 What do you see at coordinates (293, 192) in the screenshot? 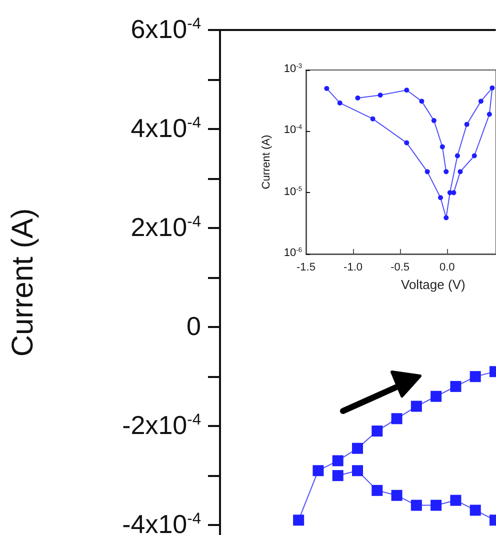
I see `y-tick-label: 10$^{-5}$` at bounding box center [293, 192].